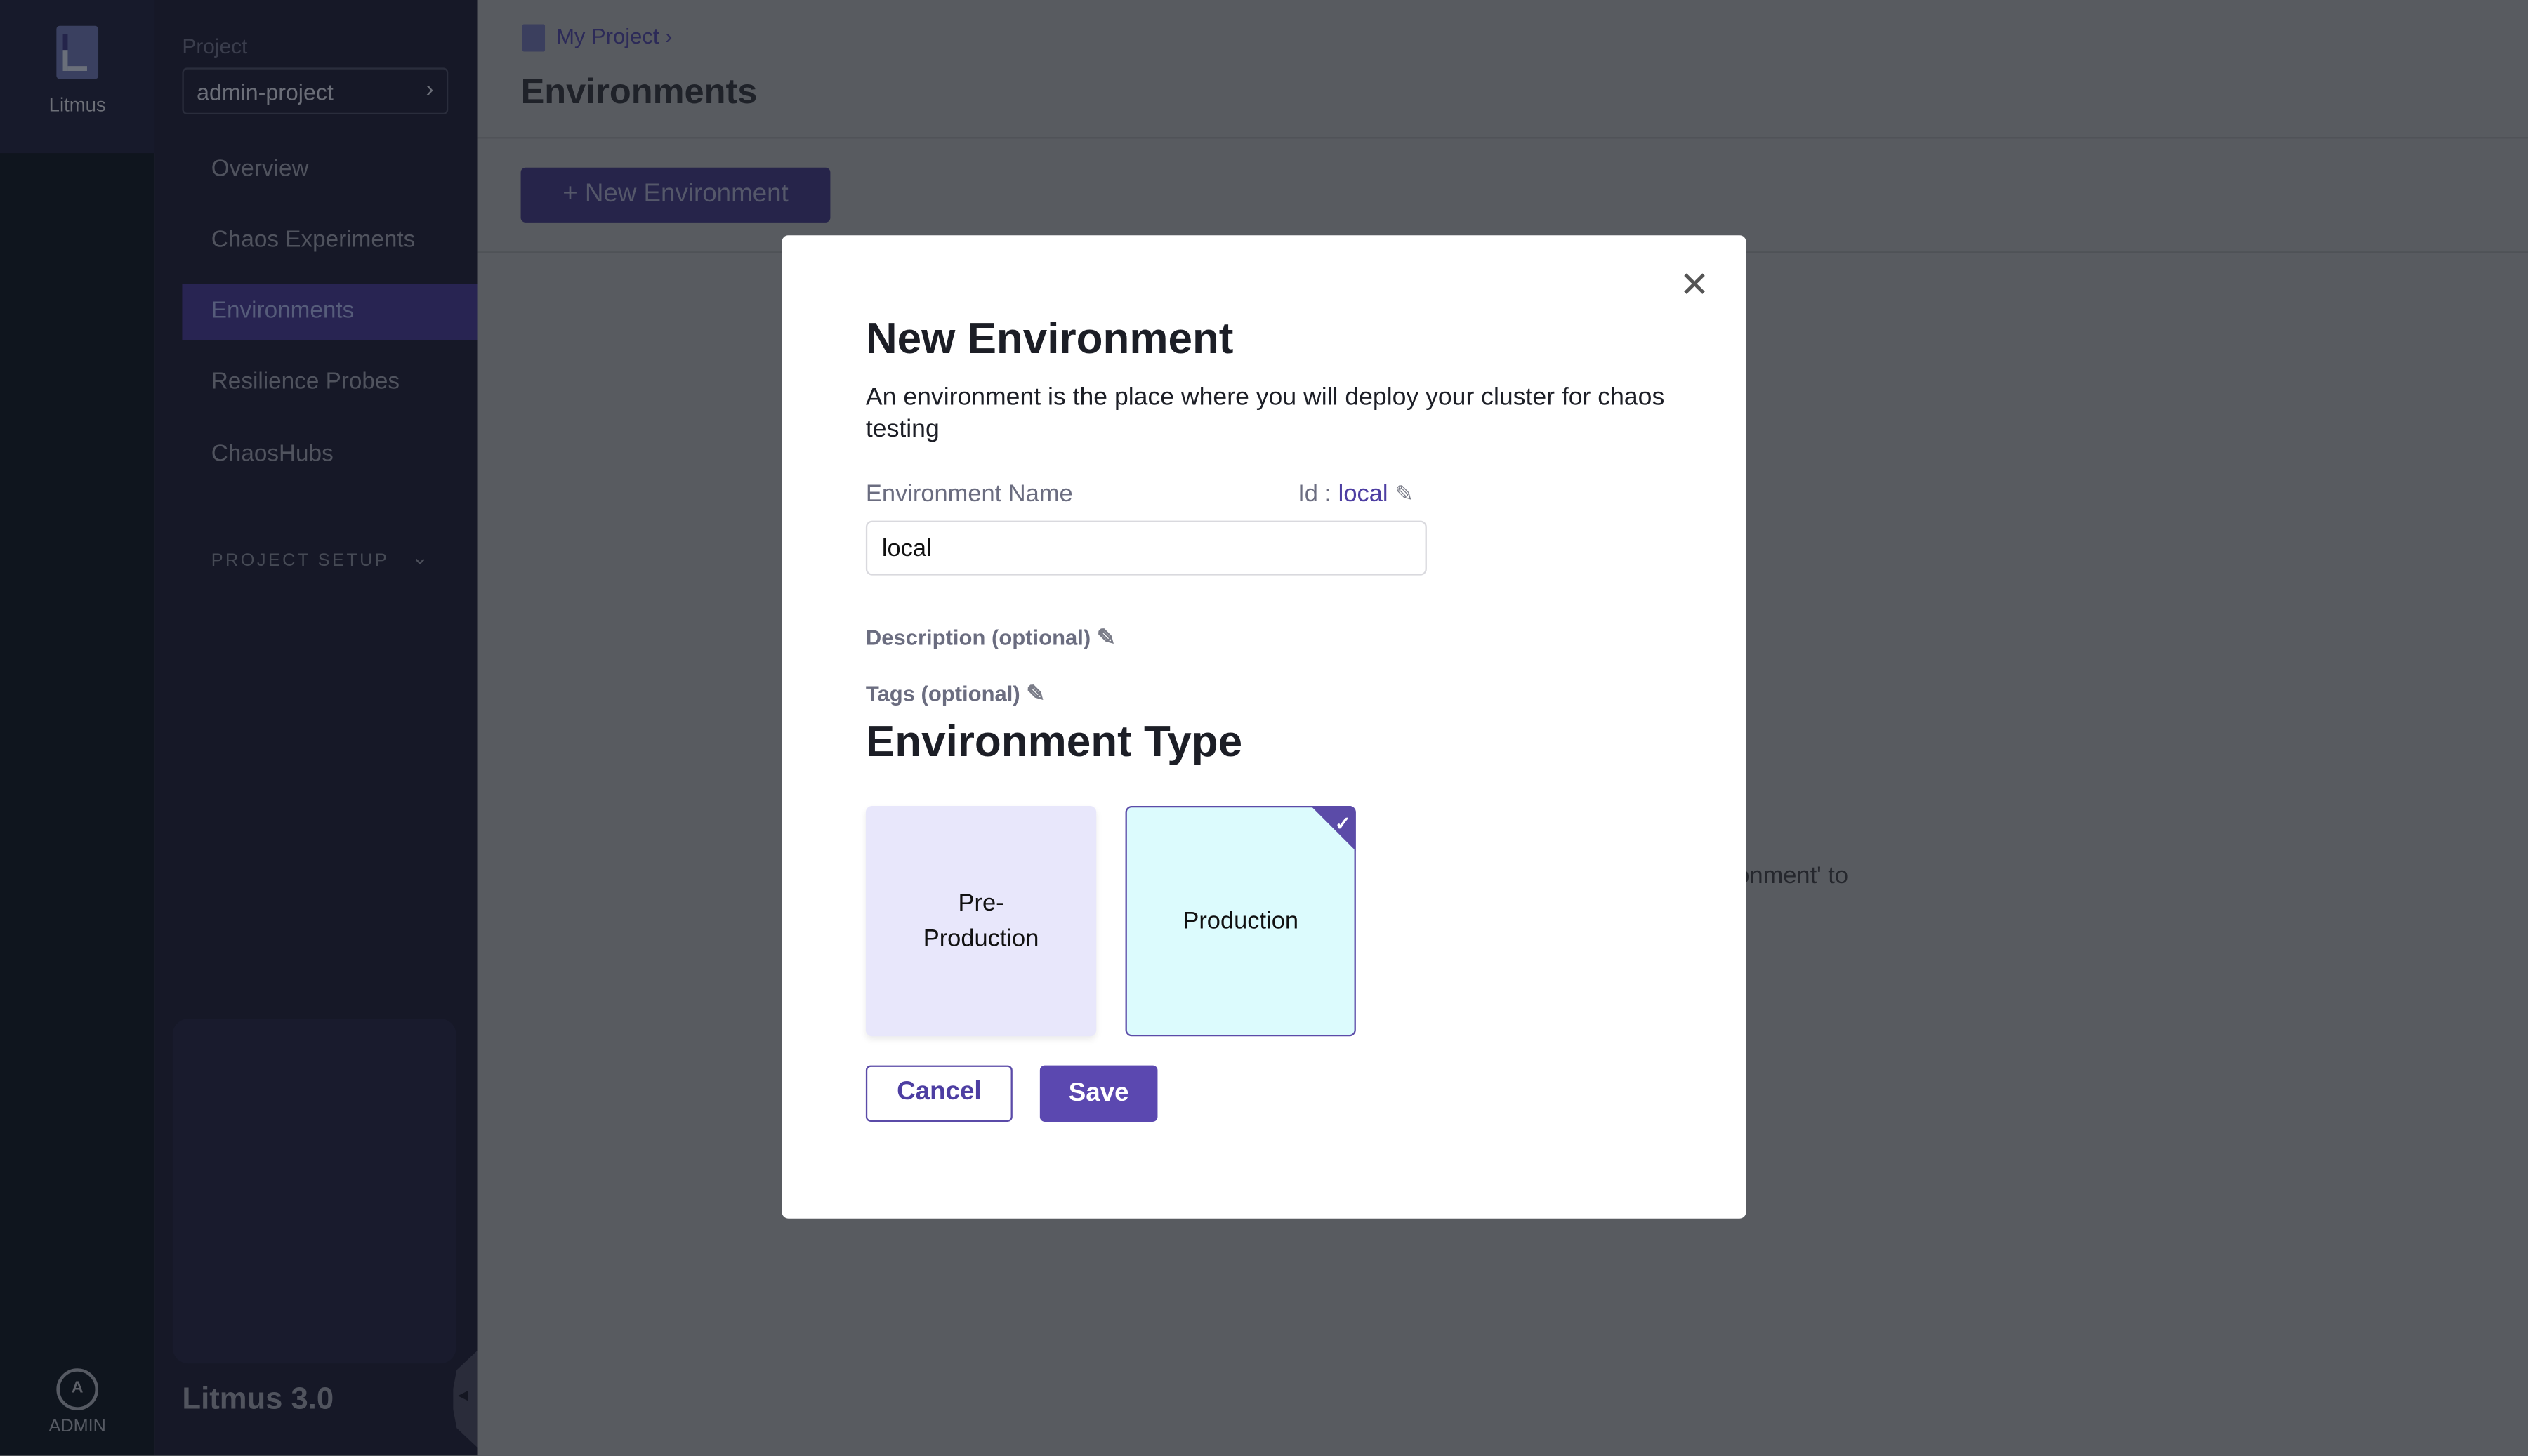 This screenshot has height=1456, width=2528. Describe the element at coordinates (1146, 548) in the screenshot. I see `environment-name-input` at that location.